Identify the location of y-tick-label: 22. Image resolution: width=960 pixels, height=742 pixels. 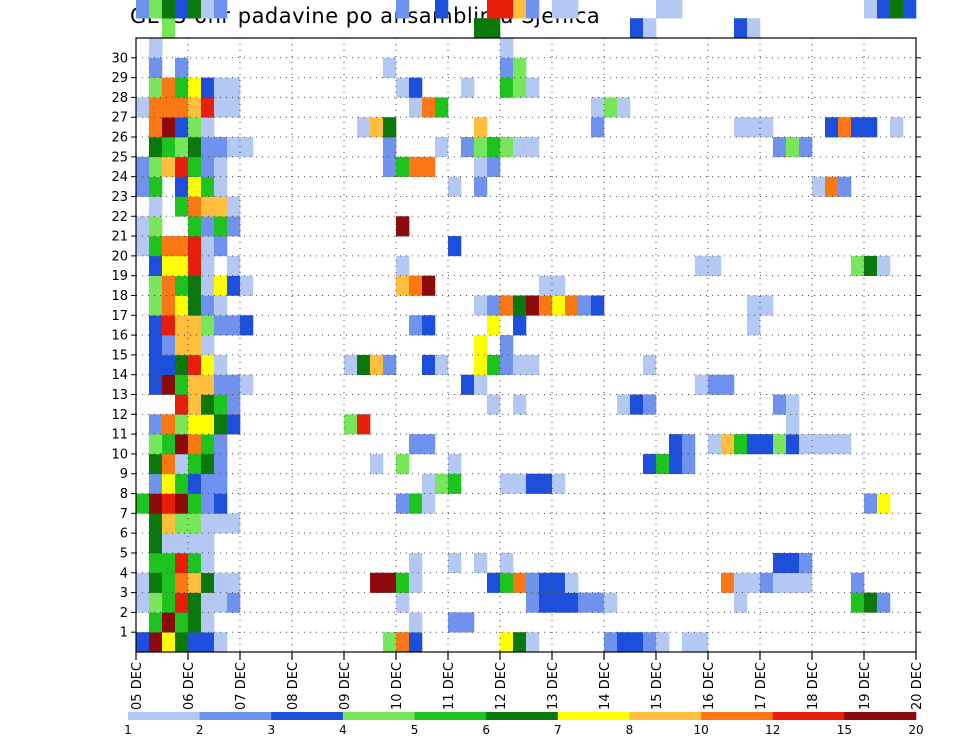
(119, 217).